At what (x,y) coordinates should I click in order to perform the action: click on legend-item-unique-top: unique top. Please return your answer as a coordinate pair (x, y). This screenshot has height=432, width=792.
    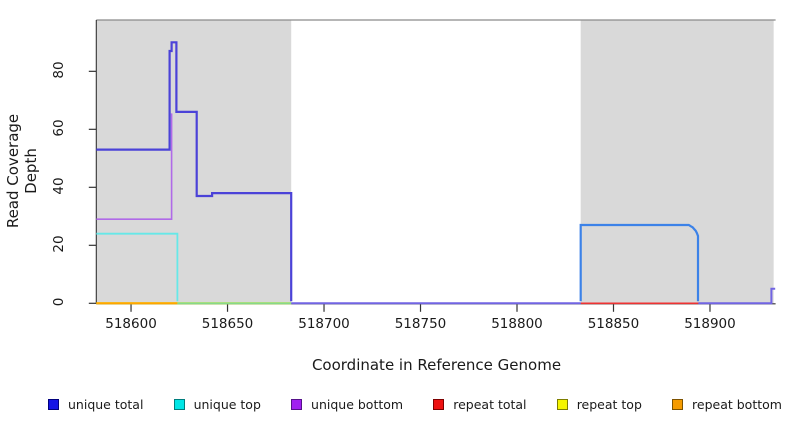
    Looking at the image, I should click on (217, 404).